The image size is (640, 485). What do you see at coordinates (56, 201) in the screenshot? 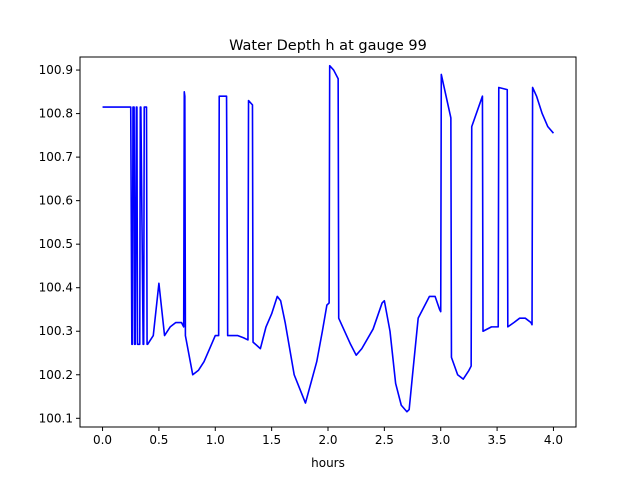
I see `y-tick-label: 100.6` at bounding box center [56, 201].